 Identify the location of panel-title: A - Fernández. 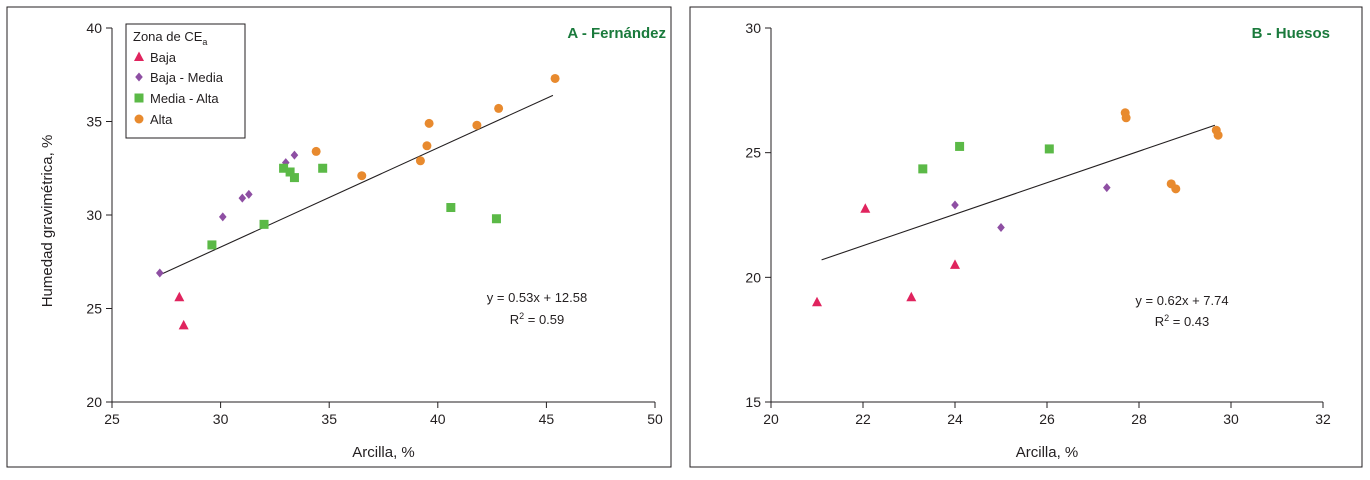
(616, 33).